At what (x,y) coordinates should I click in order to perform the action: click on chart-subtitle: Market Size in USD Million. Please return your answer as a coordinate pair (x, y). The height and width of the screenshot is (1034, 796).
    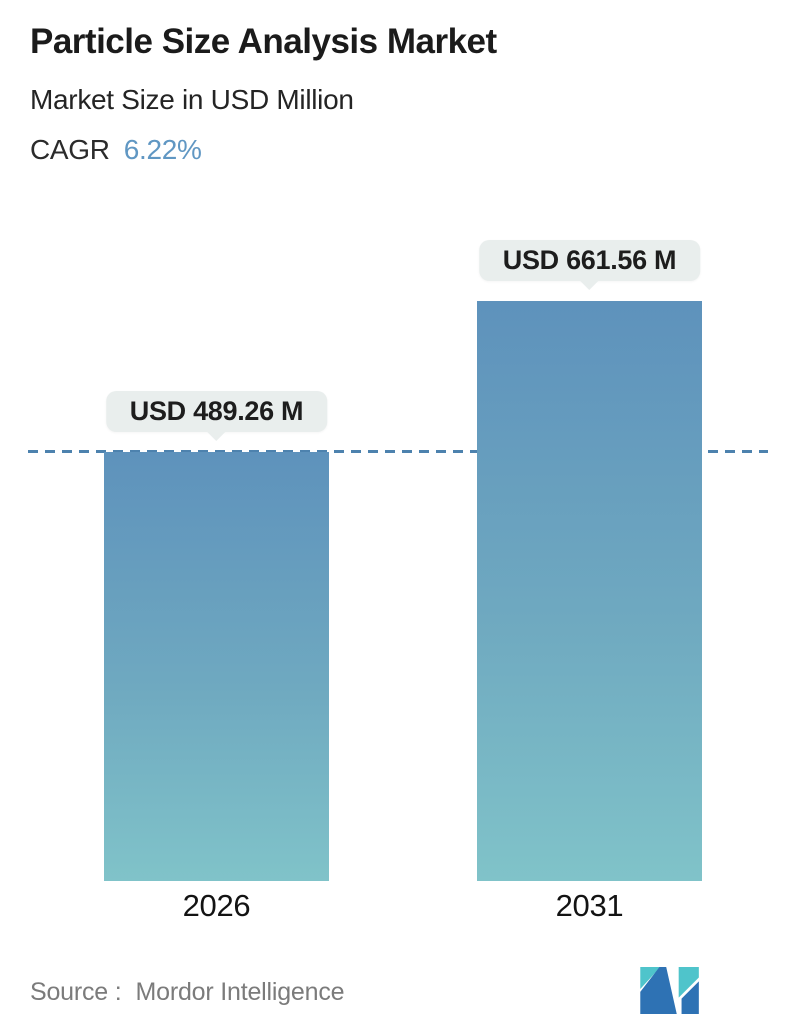
    Looking at the image, I should click on (192, 99).